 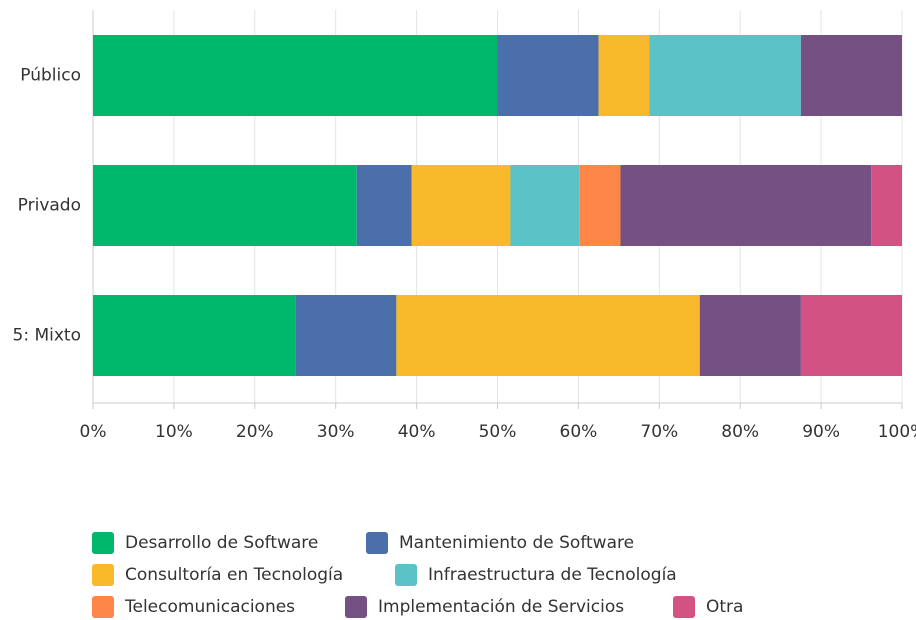 What do you see at coordinates (93, 432) in the screenshot?
I see `x-tick-label: 0%` at bounding box center [93, 432].